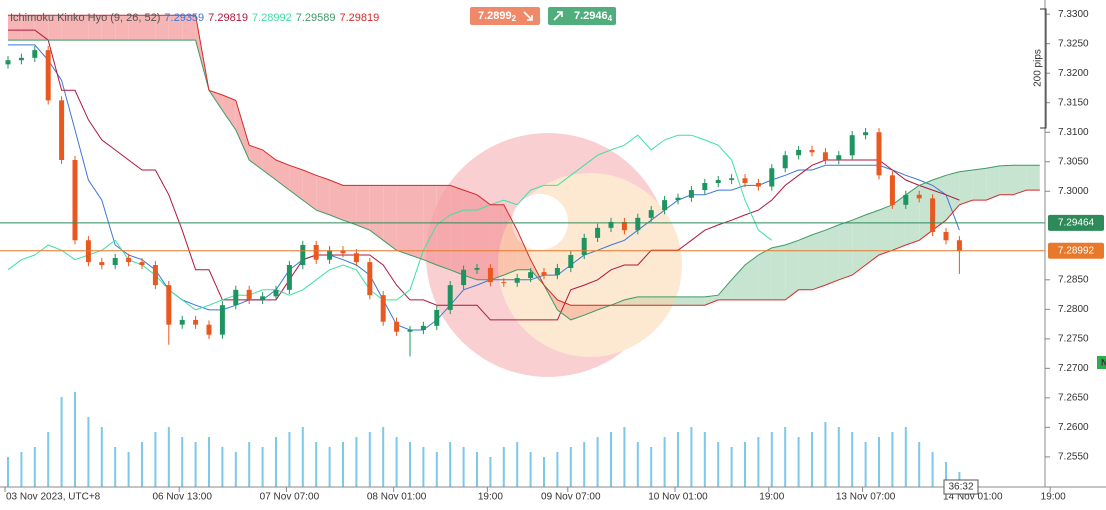  Describe the element at coordinates (1073, 279) in the screenshot. I see `y-tick-label: 7.2850` at that location.